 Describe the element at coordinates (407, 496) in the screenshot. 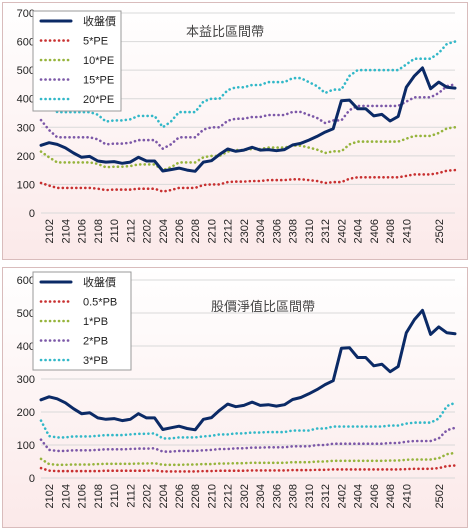

I see `pb-x-tick-label: 2410` at that location.